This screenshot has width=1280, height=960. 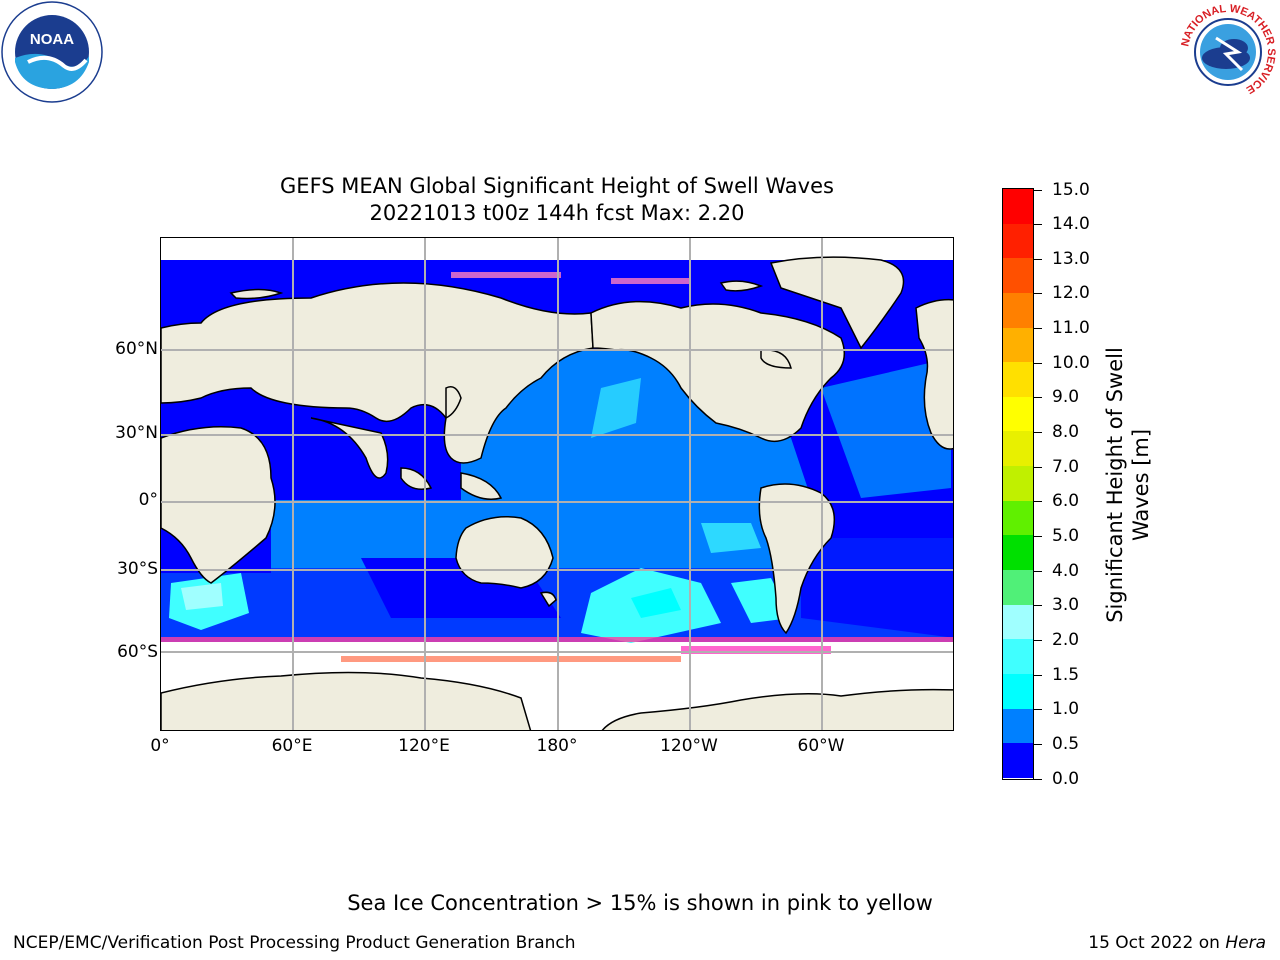 What do you see at coordinates (1066, 743) in the screenshot?
I see `colorbar-tick-label: 0.5` at bounding box center [1066, 743].